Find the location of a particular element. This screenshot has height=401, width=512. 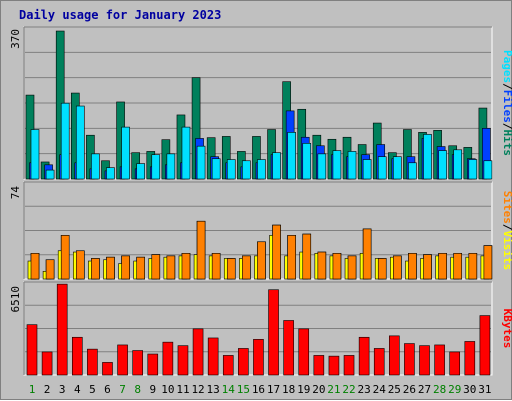

day-tick-label: 26 is located at coordinates (409, 389).